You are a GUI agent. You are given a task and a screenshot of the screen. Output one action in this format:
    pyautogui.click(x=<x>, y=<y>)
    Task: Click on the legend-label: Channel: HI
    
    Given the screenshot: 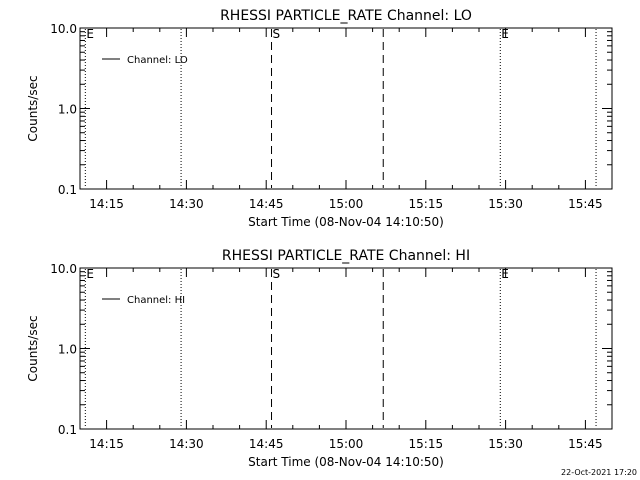 What is the action you would take?
    pyautogui.click(x=156, y=300)
    